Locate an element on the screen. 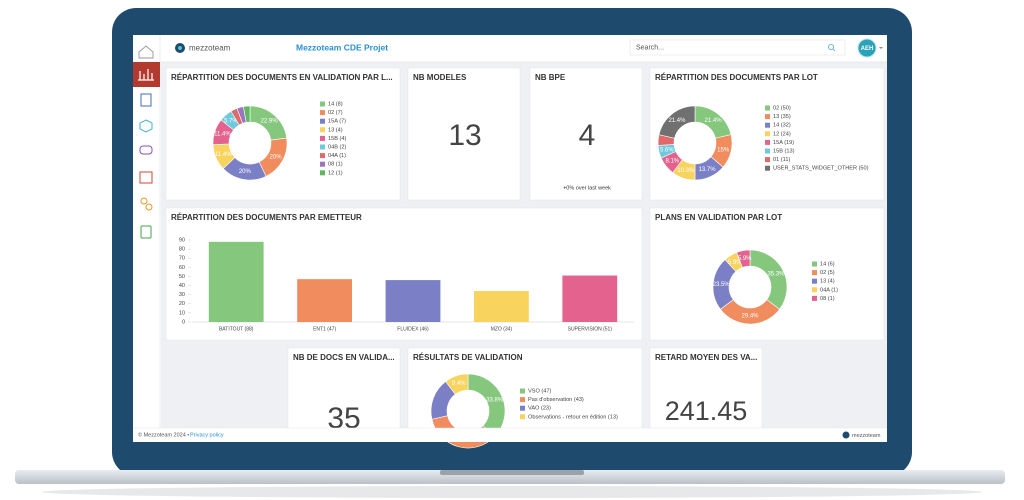  search-icon-handle is located at coordinates (834, 50).